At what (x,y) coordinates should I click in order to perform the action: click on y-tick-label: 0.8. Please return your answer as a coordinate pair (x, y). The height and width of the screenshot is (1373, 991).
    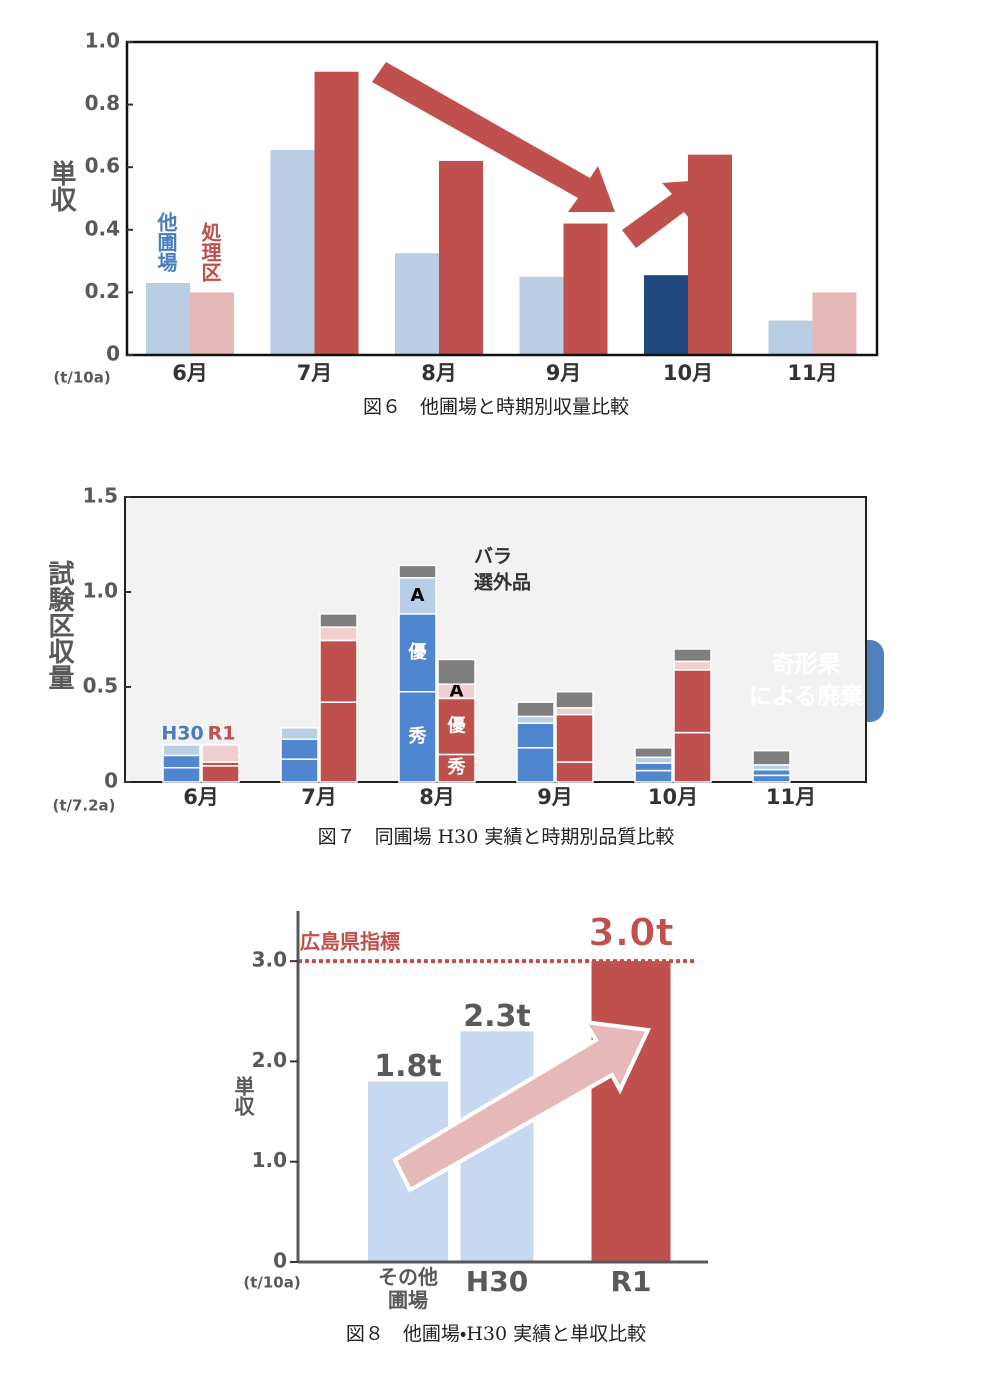
    Looking at the image, I should click on (102, 103).